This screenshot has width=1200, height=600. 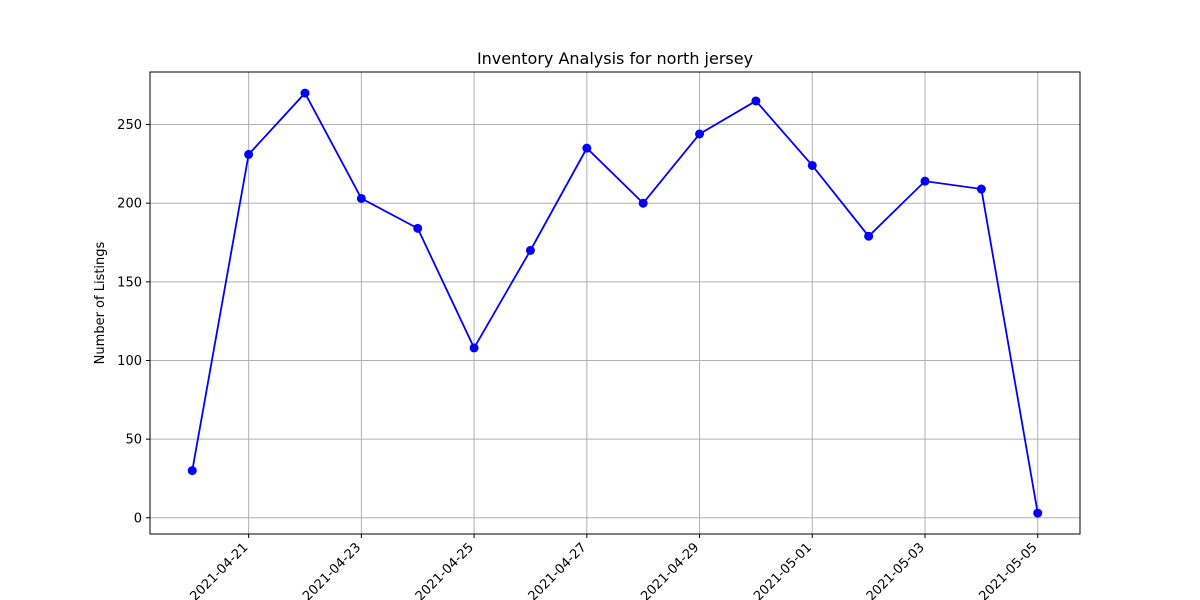 What do you see at coordinates (129, 125) in the screenshot?
I see `y-tick-label: 250` at bounding box center [129, 125].